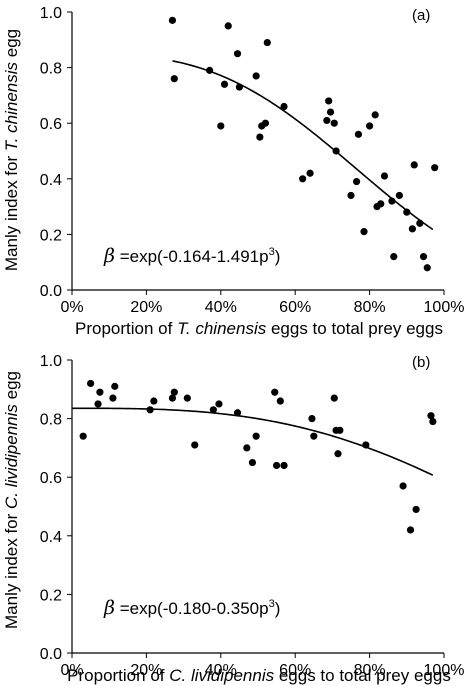 Image resolution: width=474 pixels, height=686 pixels. I want to click on panel-b-ylabel-suffix: egg, so click(11, 387).